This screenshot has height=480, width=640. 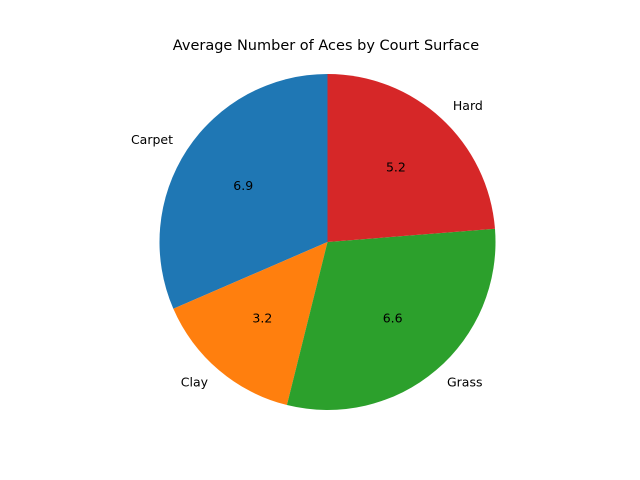 What do you see at coordinates (243, 185) in the screenshot?
I see `value-label-carpet: 6.9` at bounding box center [243, 185].